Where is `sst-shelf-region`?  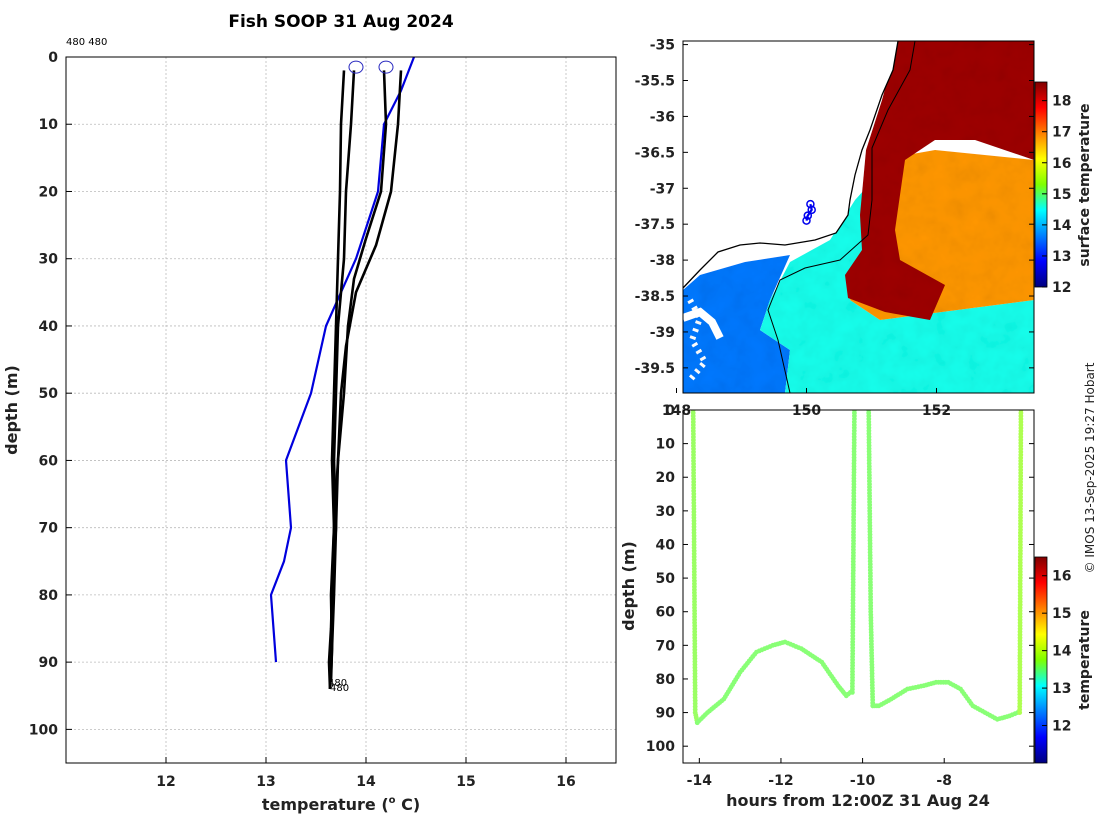 sst-shelf-region is located at coordinates (897, 285).